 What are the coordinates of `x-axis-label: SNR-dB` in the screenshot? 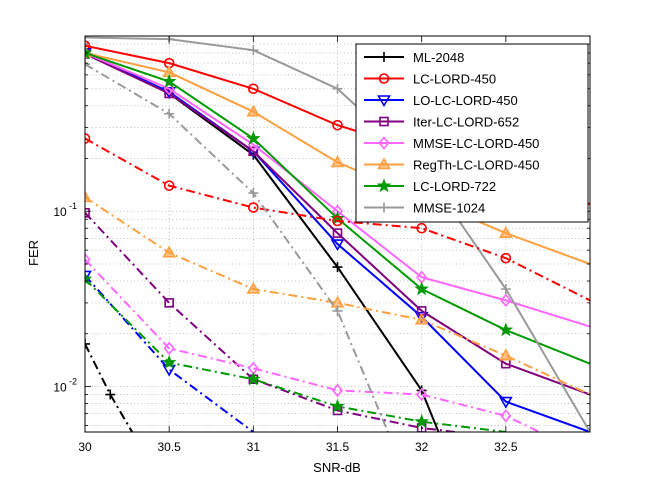 It's located at (337, 467).